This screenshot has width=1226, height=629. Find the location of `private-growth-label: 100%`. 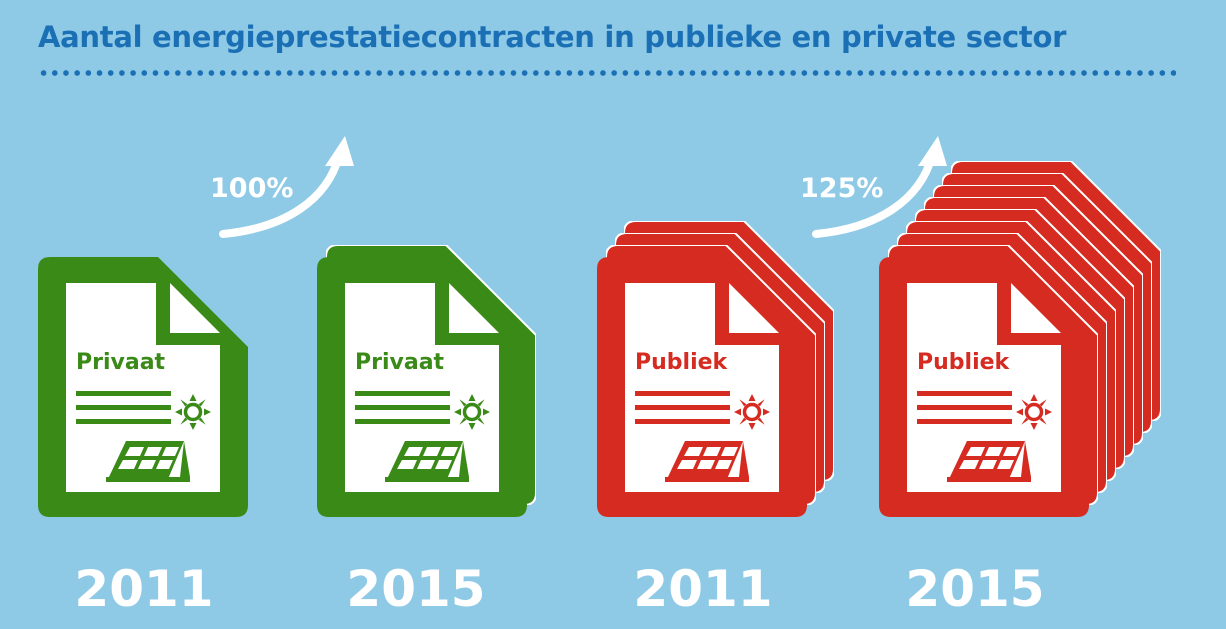

private-growth-label: 100% is located at coordinates (252, 188).